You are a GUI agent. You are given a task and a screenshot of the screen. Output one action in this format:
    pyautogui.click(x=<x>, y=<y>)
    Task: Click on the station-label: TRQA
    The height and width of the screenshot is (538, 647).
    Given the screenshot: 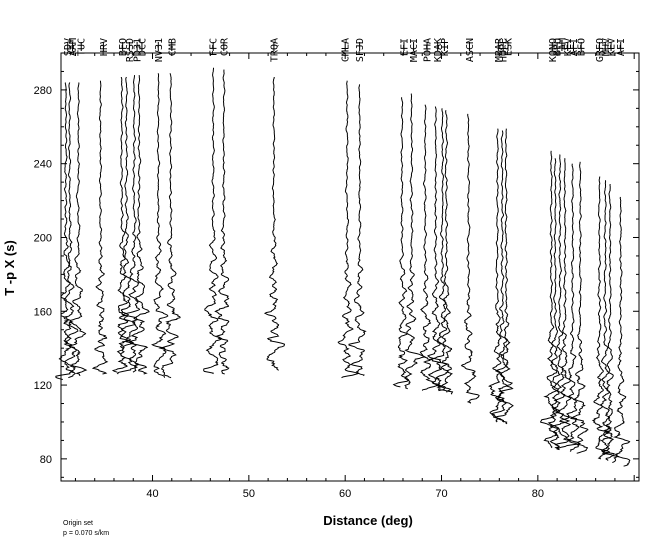 What is the action you would take?
    pyautogui.click(x=274, y=50)
    